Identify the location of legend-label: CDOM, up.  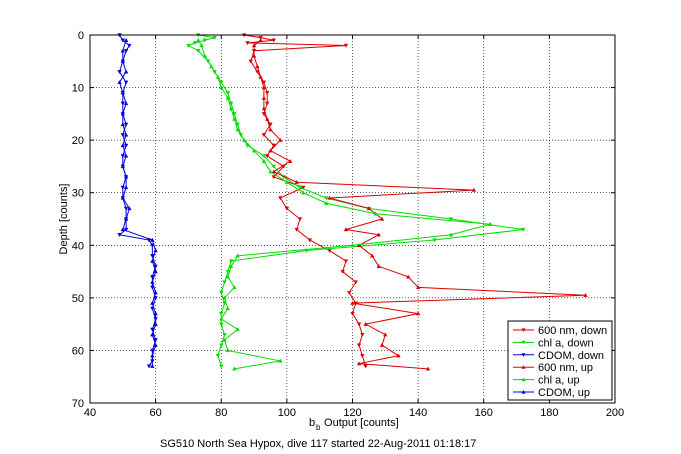
(564, 393).